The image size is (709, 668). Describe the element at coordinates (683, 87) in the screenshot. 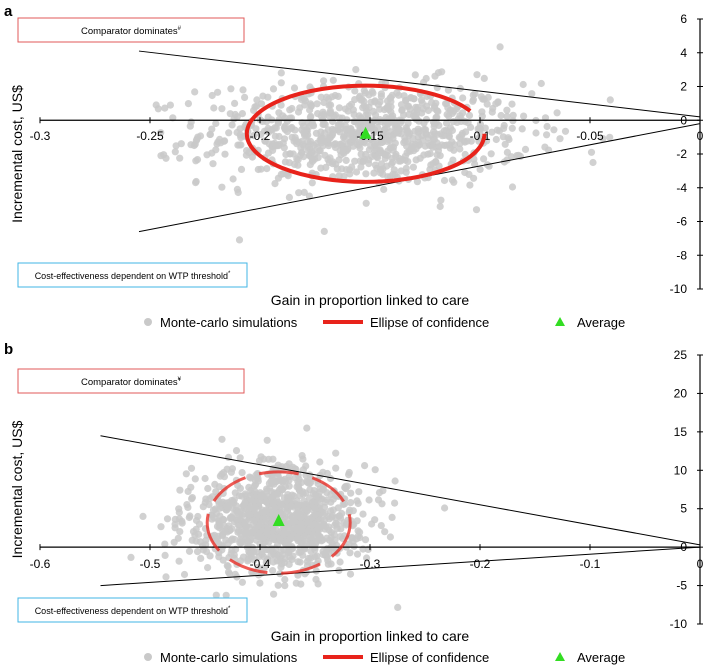

I see `y-tick-label: 2` at that location.